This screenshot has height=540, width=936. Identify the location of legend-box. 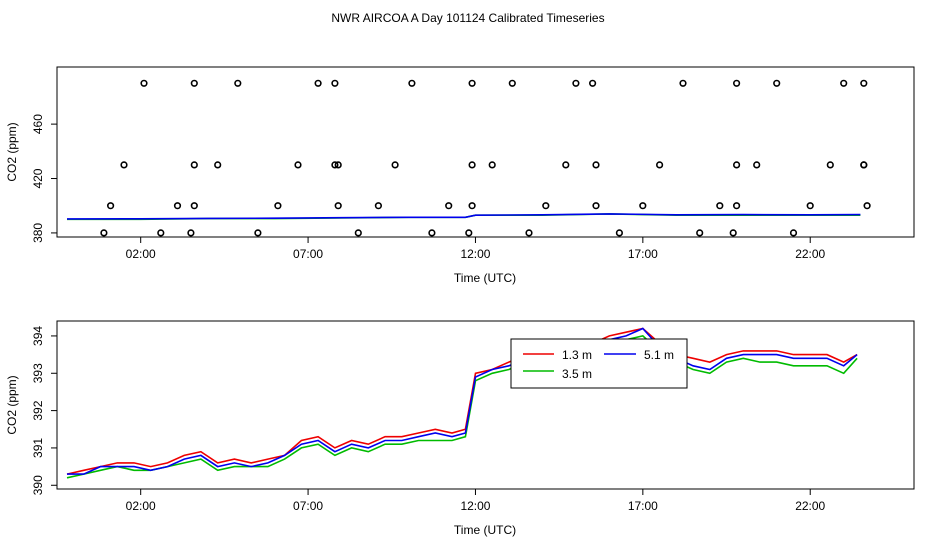
(599, 363).